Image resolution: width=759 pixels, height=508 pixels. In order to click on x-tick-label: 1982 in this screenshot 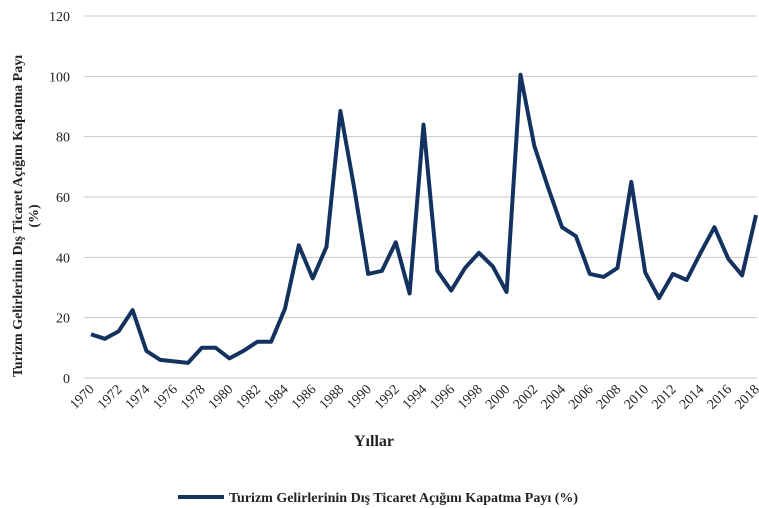, I will do `click(249, 397)`.